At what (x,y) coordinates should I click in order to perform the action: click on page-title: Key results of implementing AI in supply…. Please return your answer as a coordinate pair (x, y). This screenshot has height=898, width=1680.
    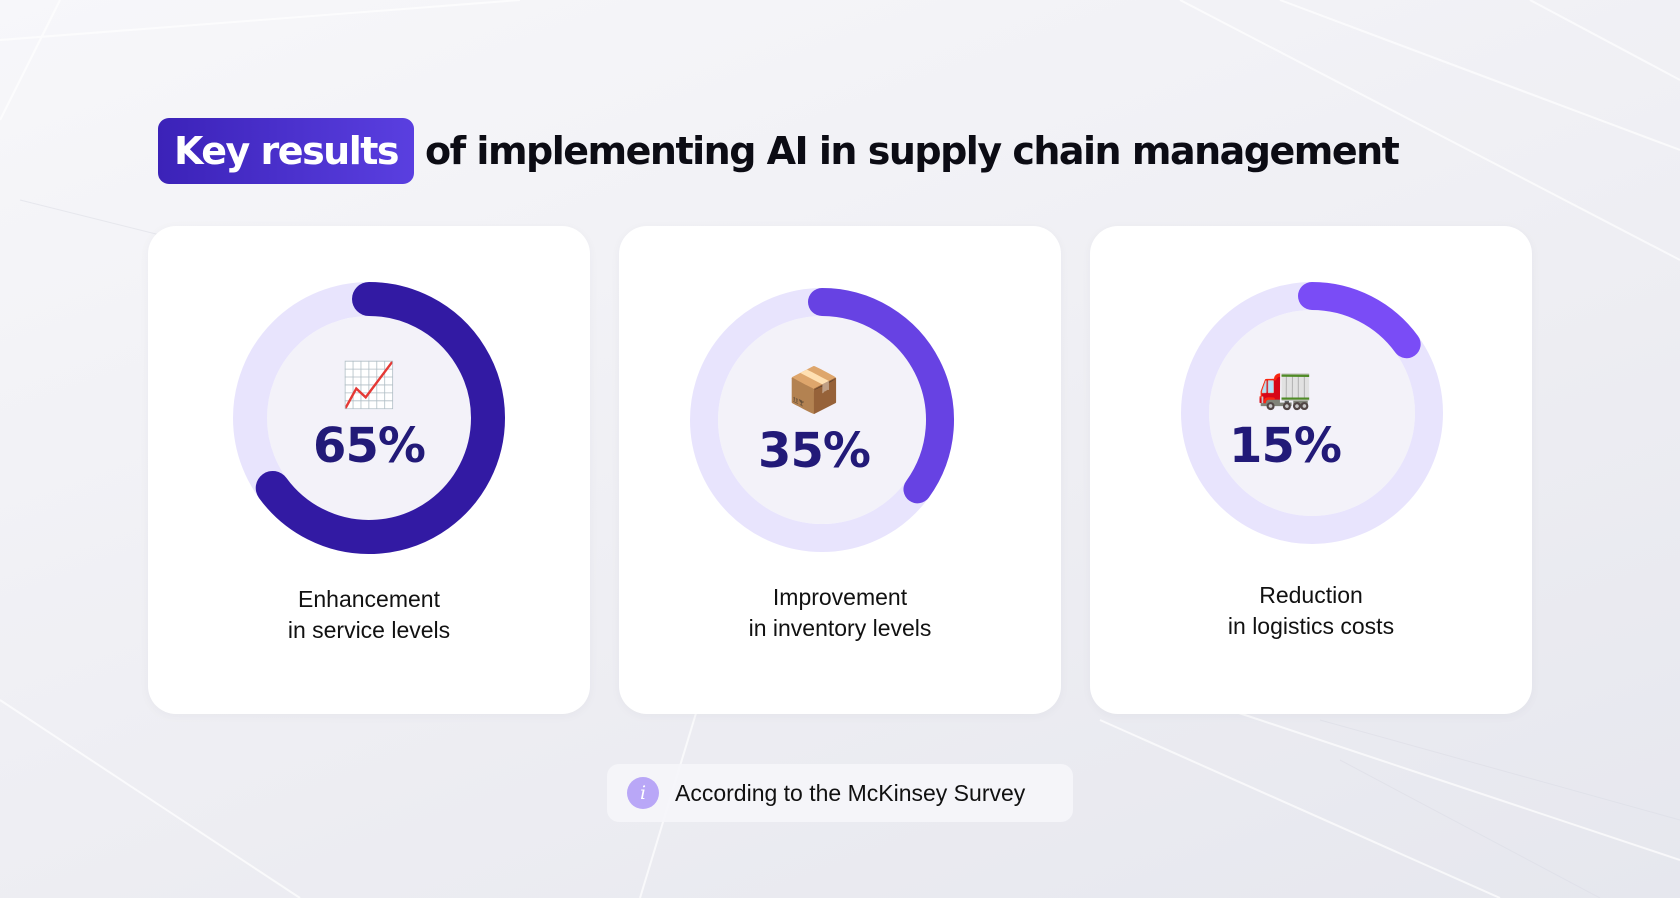
    Looking at the image, I should click on (779, 151).